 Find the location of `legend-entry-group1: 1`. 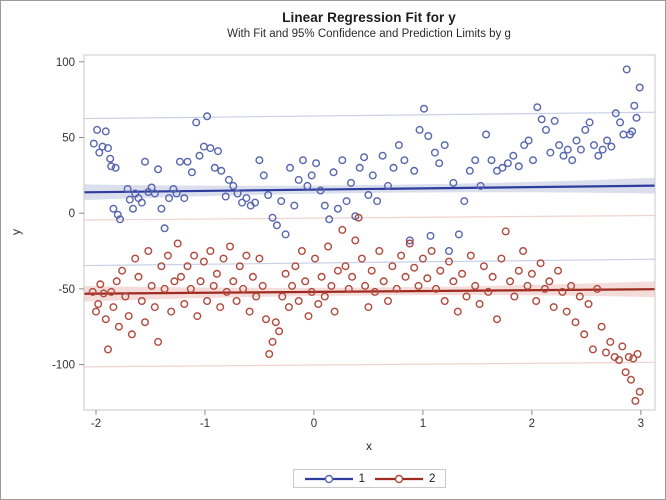

legend-entry-group1: 1 is located at coordinates (334, 479).